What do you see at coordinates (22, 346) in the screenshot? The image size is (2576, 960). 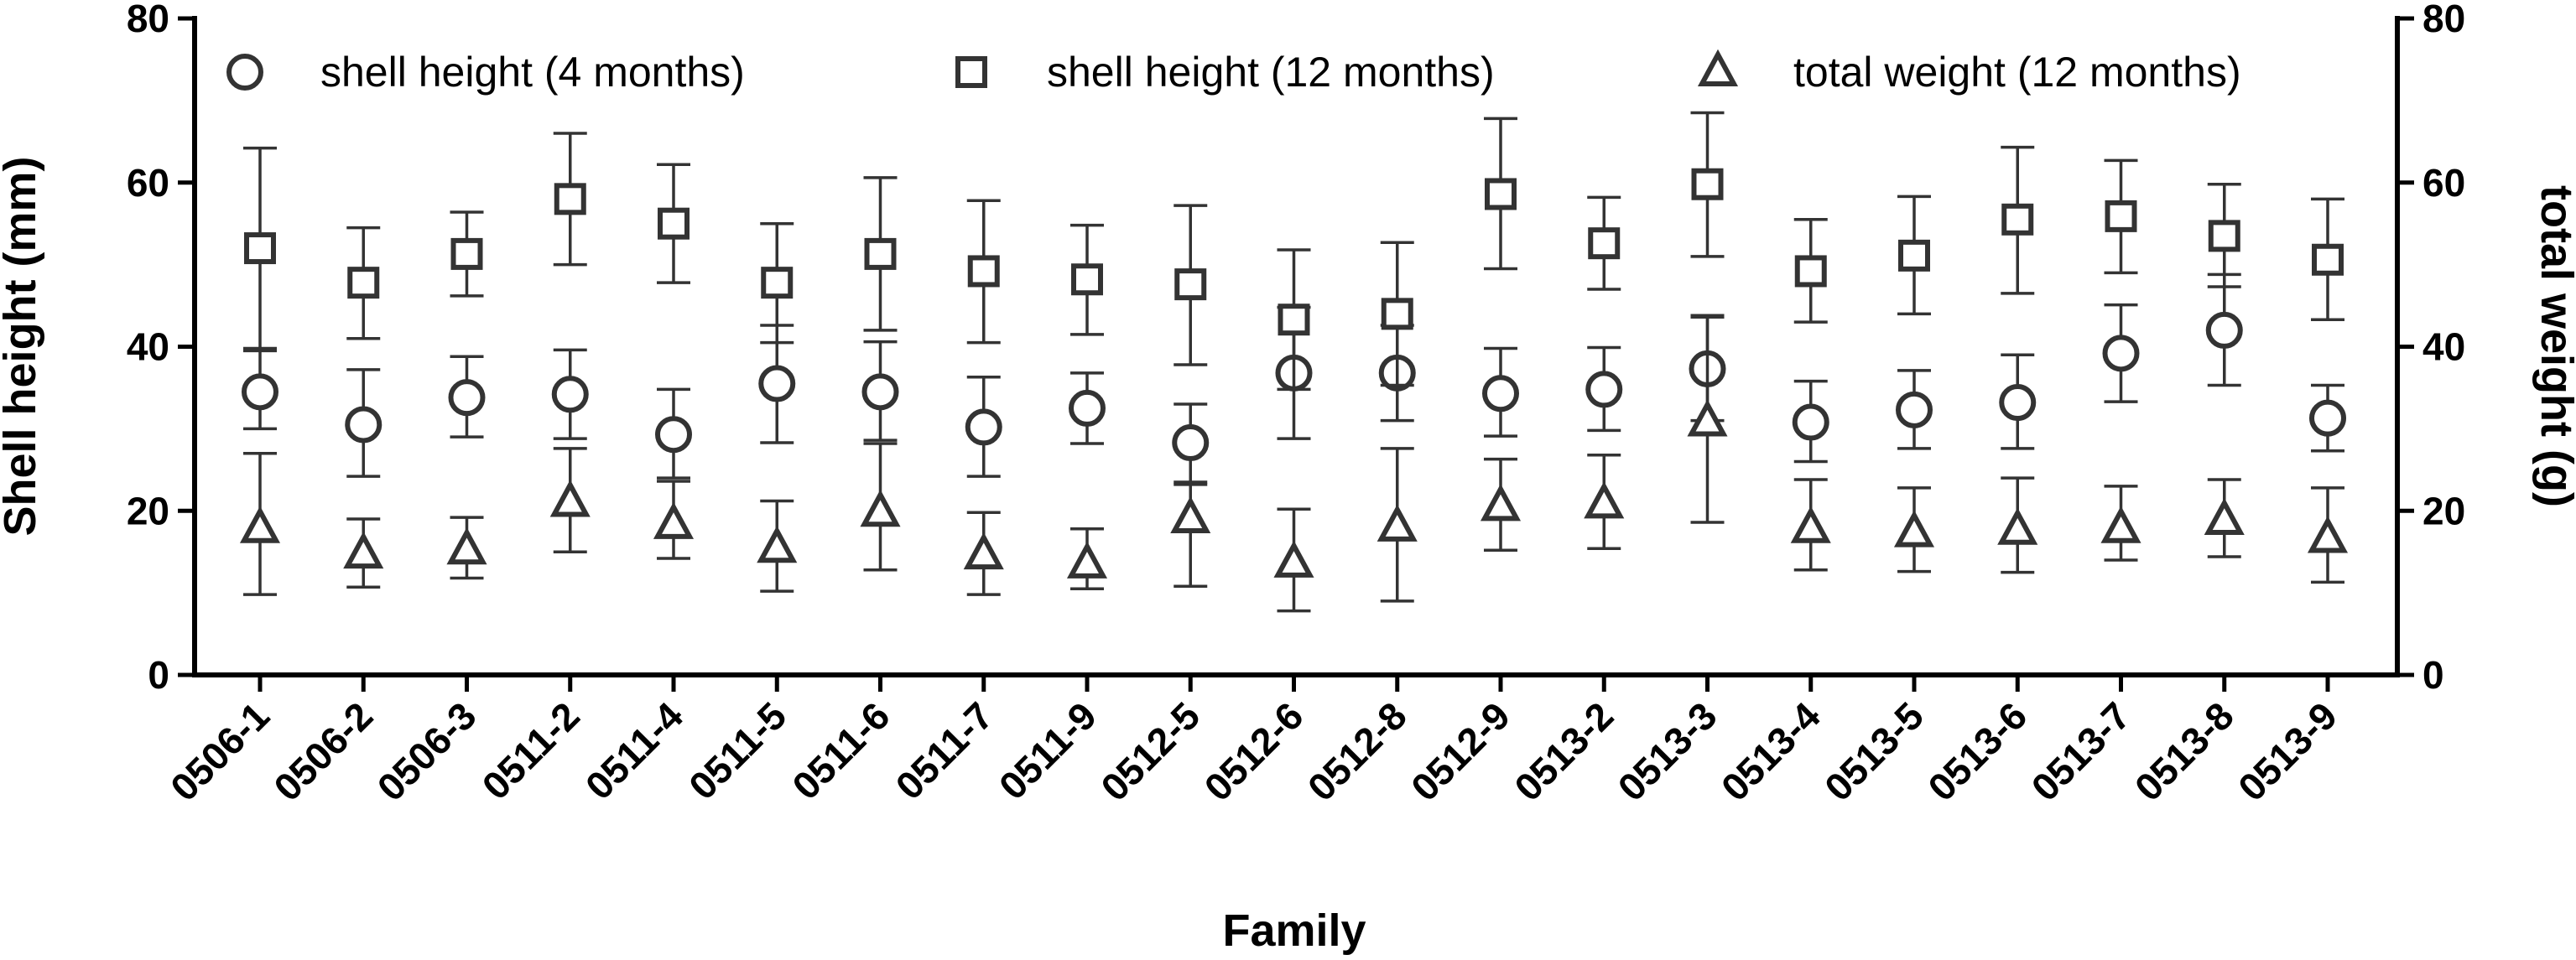 I see `y-axis-title: Shell height (mm)` at bounding box center [22, 346].